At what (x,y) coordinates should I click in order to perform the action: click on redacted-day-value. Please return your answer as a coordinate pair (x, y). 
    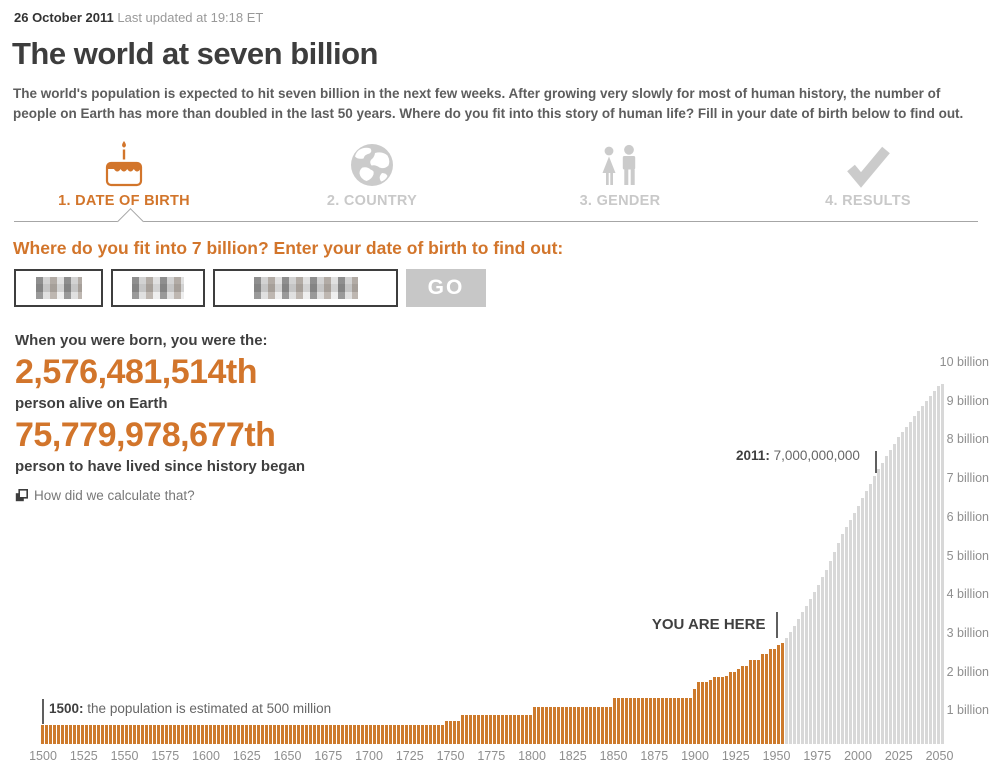
    Looking at the image, I should click on (58, 288).